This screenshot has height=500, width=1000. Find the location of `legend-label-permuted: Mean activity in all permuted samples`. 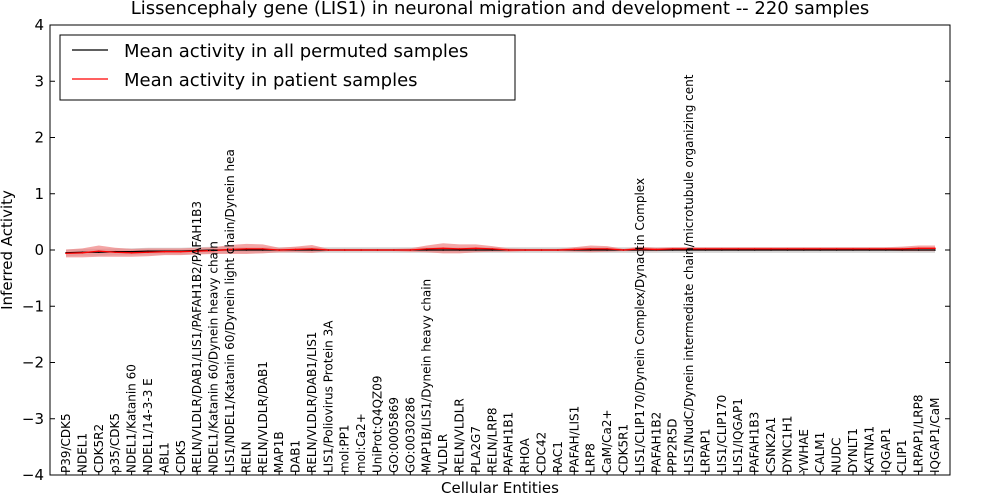

legend-label-permuted: Mean activity in all permuted samples is located at coordinates (296, 51).